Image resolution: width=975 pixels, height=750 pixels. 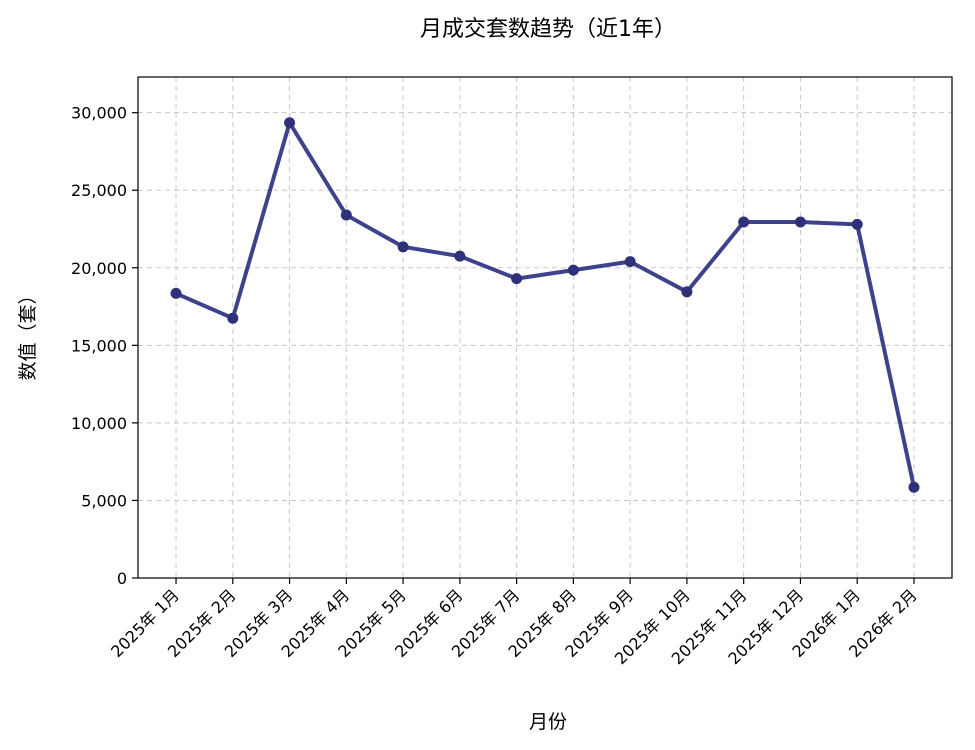 I want to click on y-tick-label: 15,000, so click(x=99, y=345).